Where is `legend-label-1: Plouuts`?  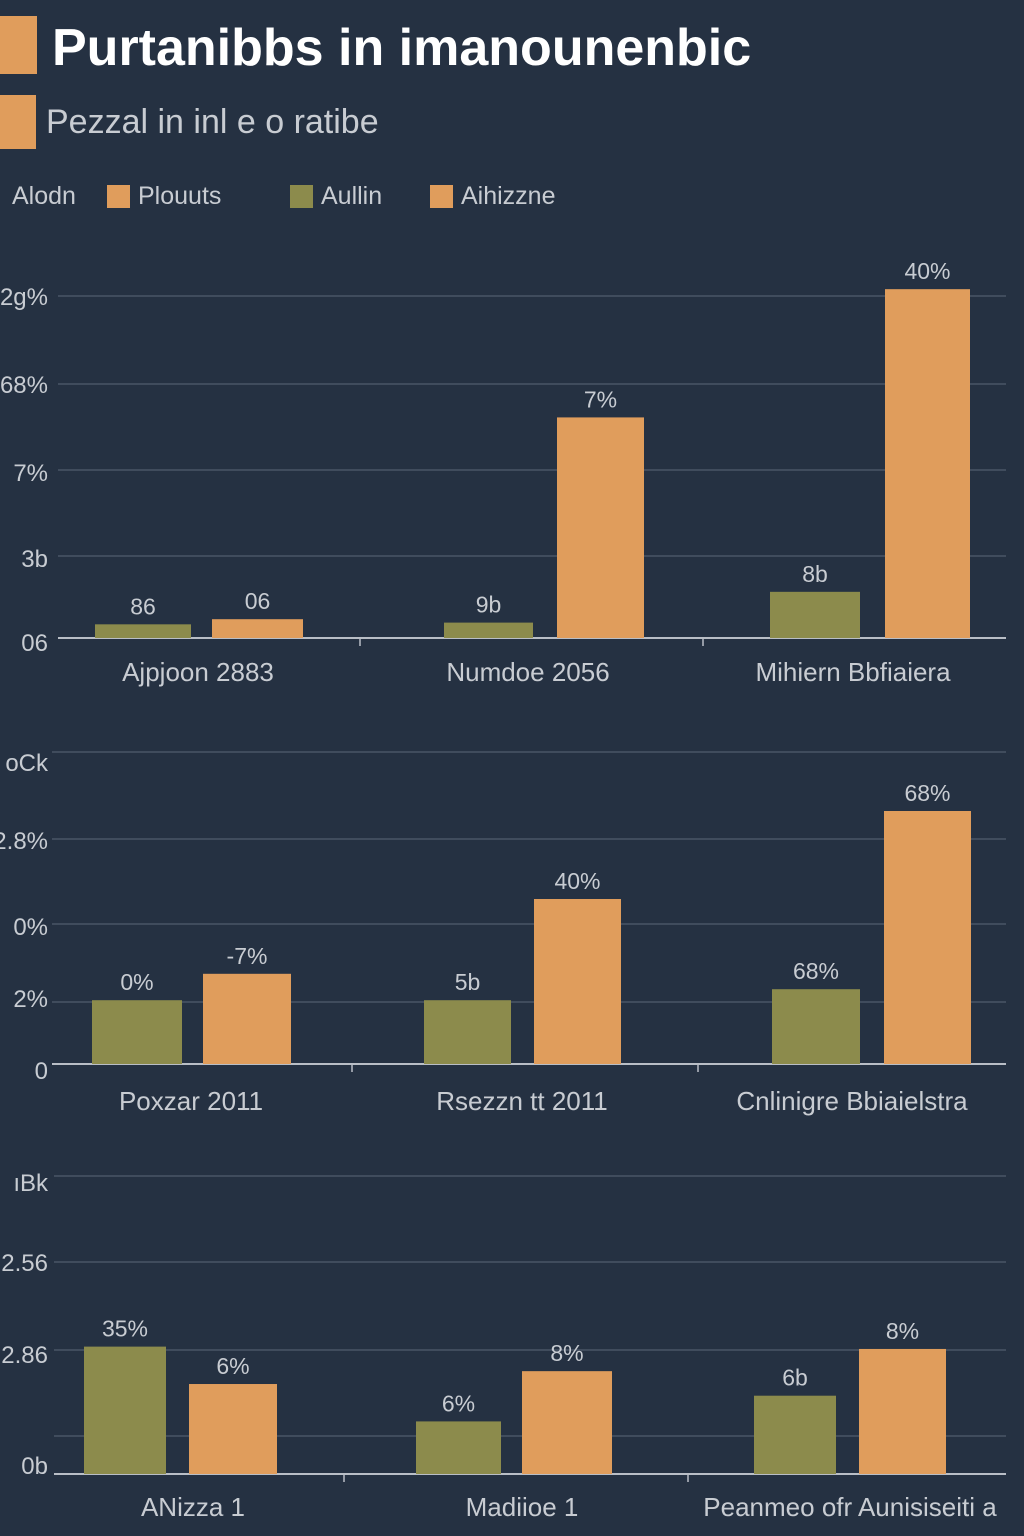 legend-label-1: Plouuts is located at coordinates (180, 196).